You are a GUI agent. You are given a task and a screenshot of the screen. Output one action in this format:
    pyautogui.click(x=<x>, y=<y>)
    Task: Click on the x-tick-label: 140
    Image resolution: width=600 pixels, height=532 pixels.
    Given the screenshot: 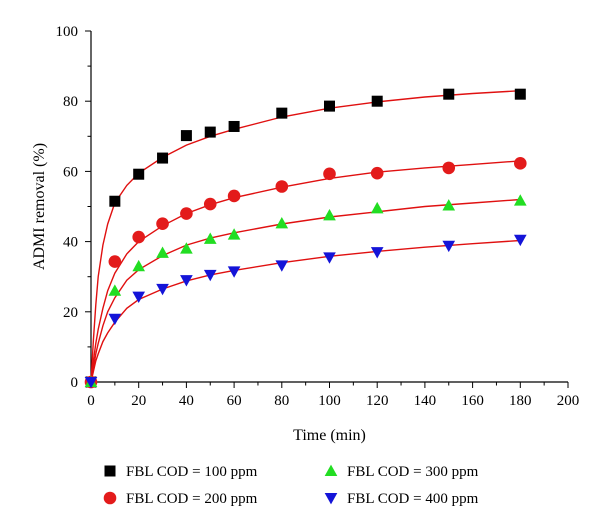 What is the action you would take?
    pyautogui.click(x=425, y=401)
    